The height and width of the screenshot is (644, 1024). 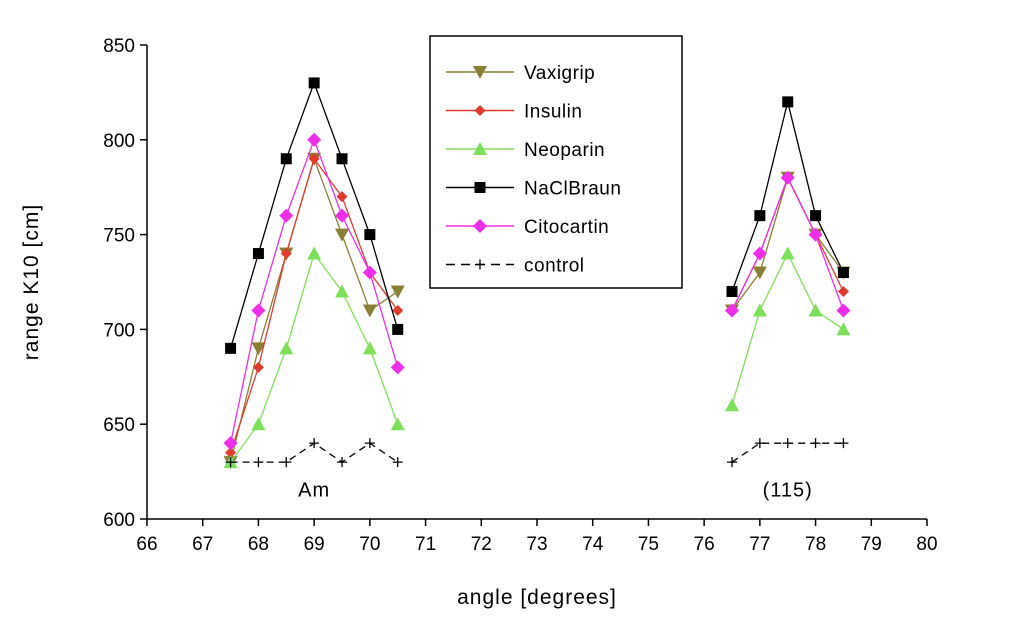 I want to click on legend-label: Insulin, so click(x=553, y=112).